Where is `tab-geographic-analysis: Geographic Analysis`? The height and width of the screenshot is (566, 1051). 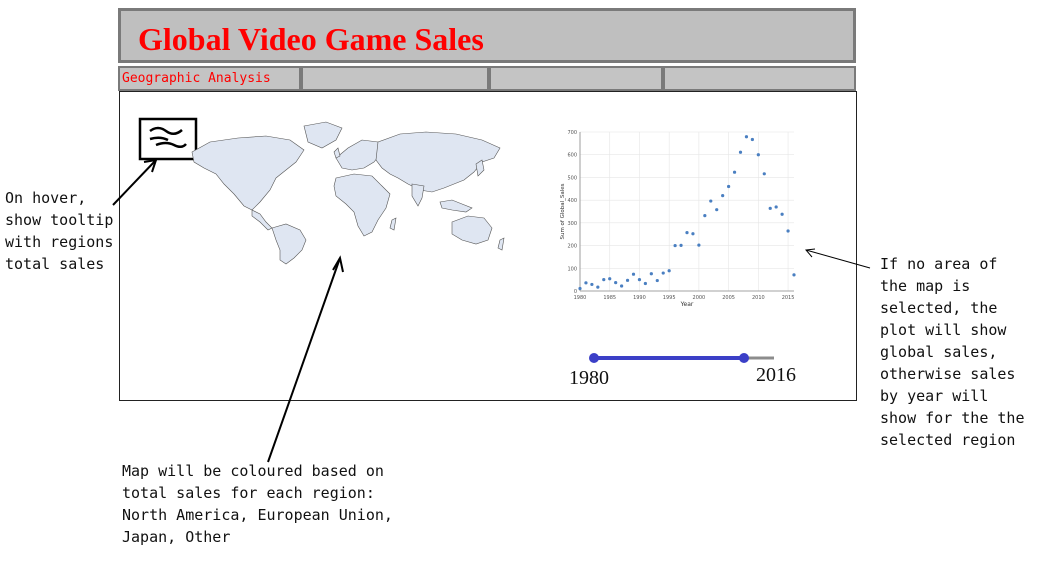 tab-geographic-analysis: Geographic Analysis is located at coordinates (209, 78).